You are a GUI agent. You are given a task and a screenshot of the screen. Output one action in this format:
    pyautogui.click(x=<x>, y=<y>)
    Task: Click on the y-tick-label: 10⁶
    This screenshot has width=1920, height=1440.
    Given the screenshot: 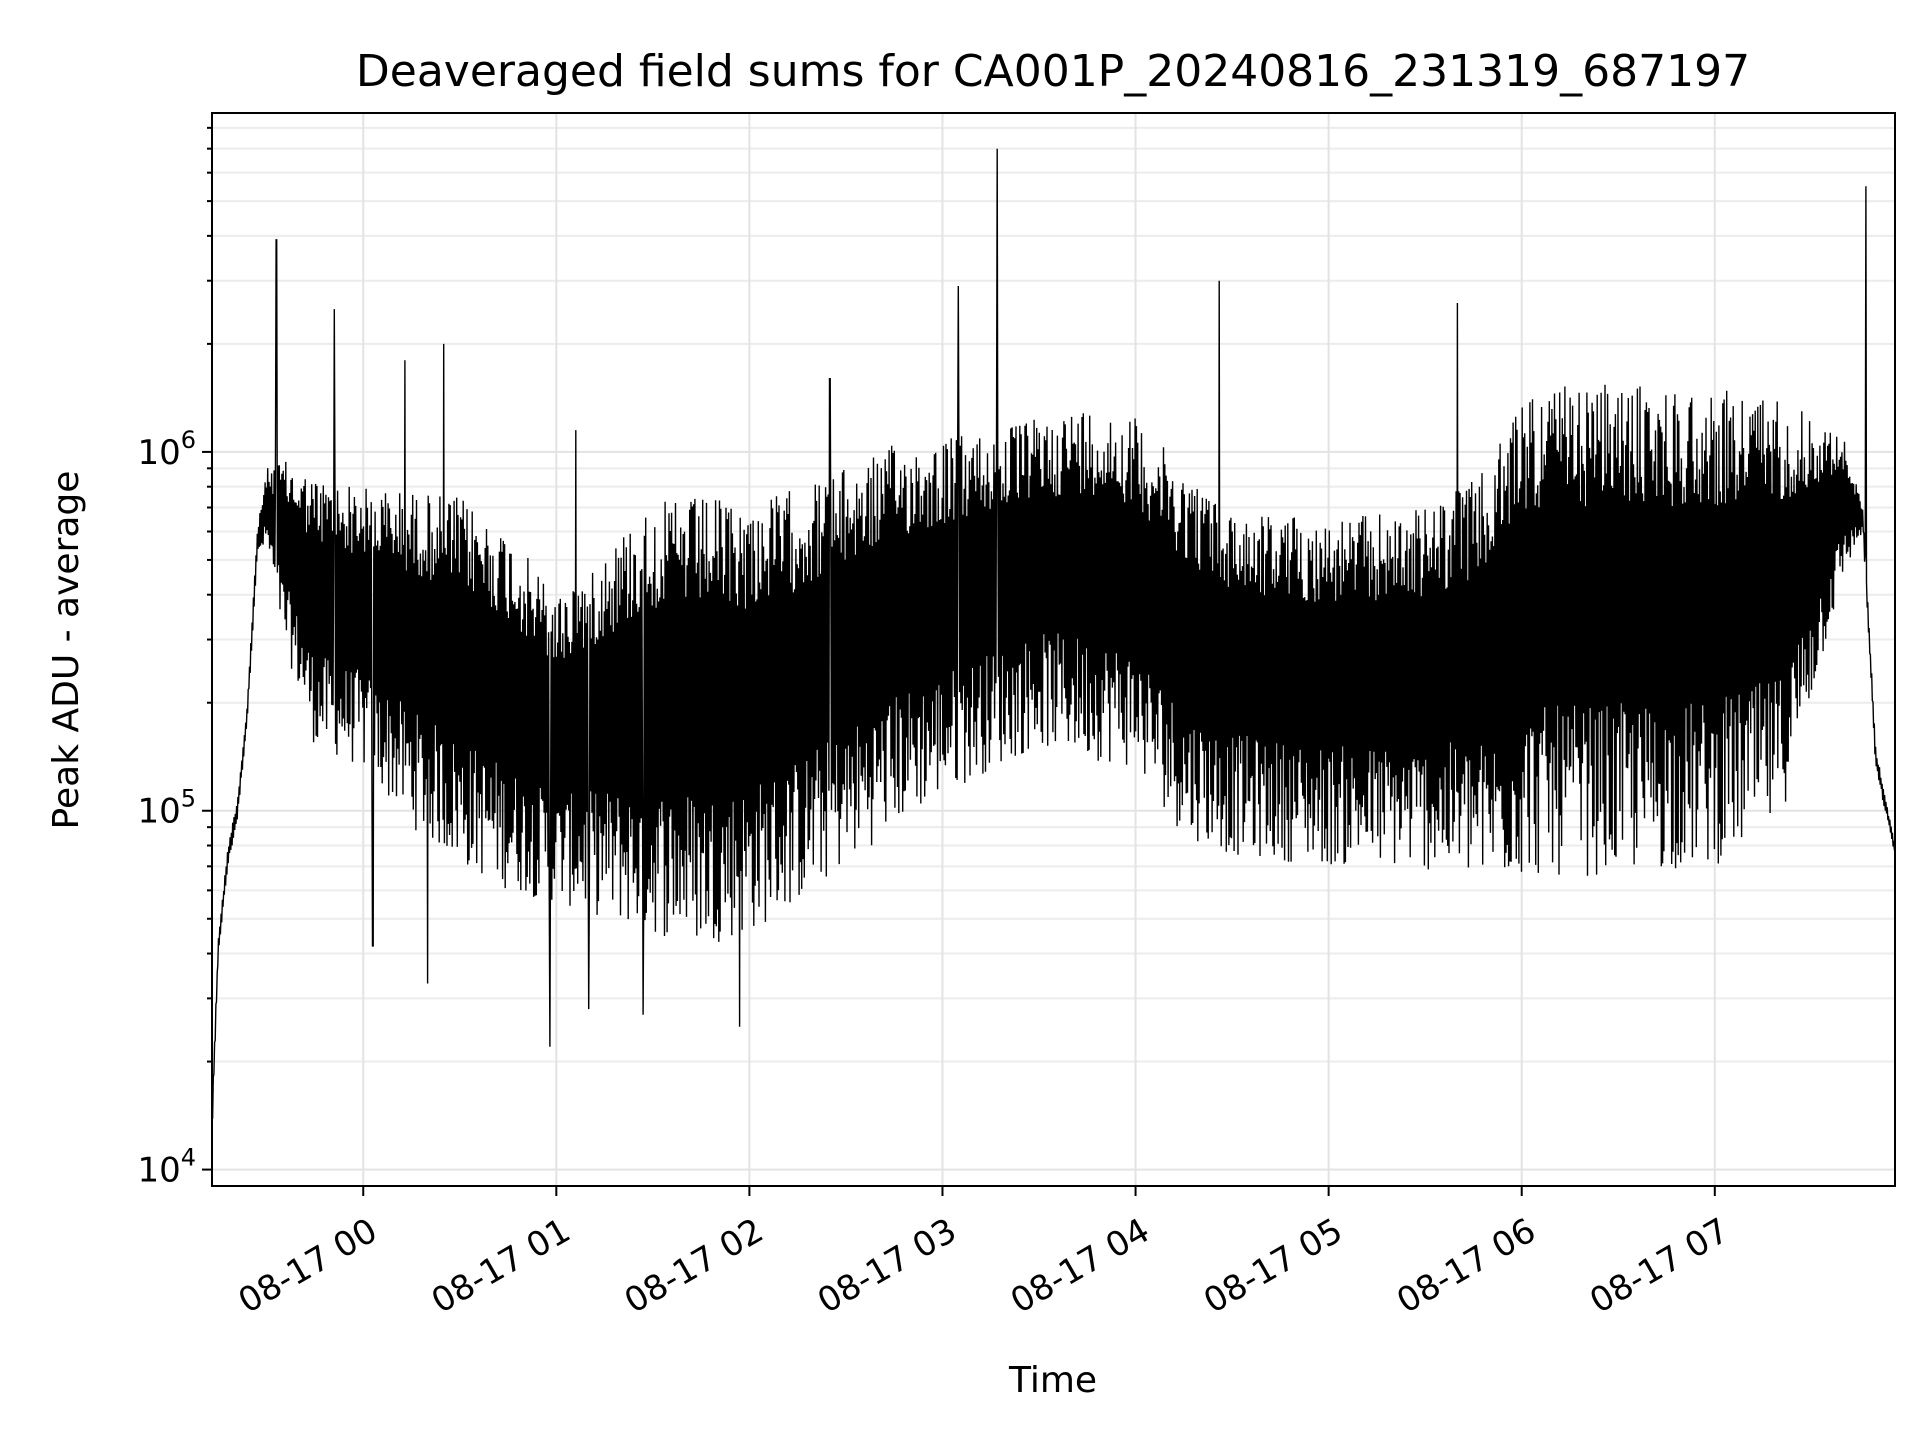 What is the action you would take?
    pyautogui.click(x=166, y=449)
    